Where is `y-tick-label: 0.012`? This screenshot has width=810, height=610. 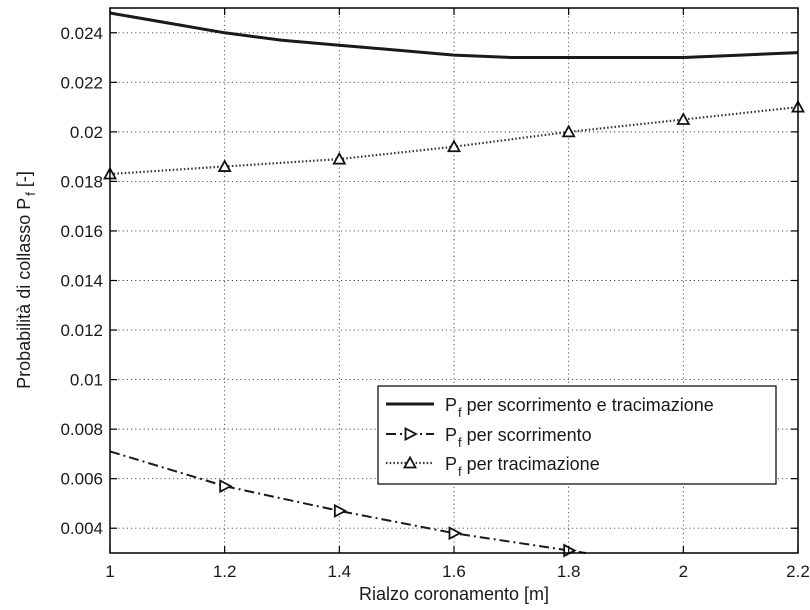 y-tick-label: 0.012 is located at coordinates (81, 330).